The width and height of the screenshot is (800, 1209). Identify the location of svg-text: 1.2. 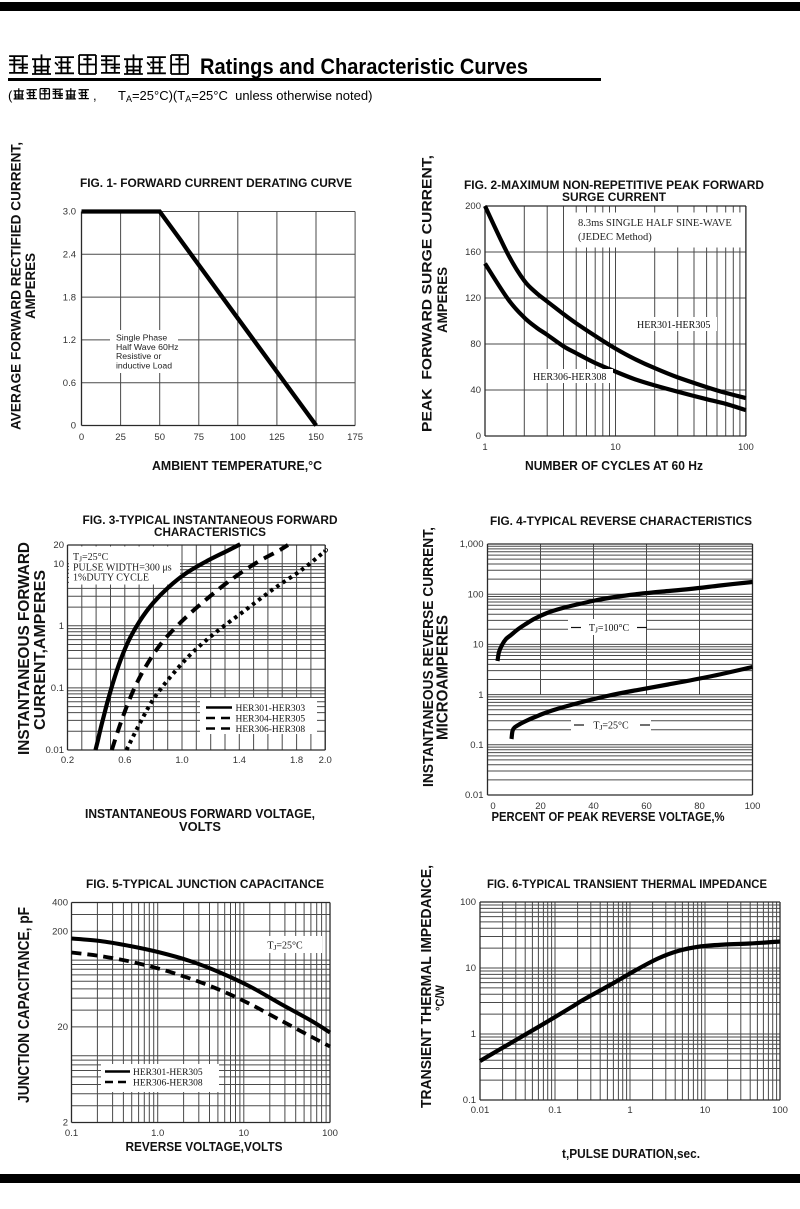
(69, 340).